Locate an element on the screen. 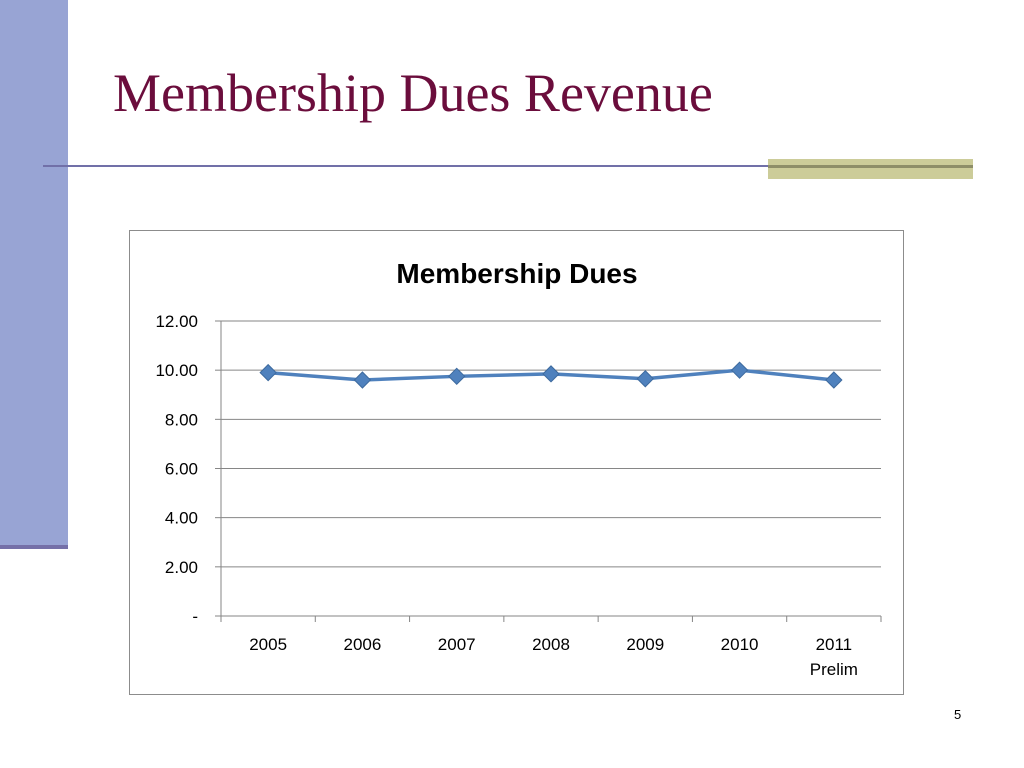  x-tick-label: 2007 is located at coordinates (457, 644).